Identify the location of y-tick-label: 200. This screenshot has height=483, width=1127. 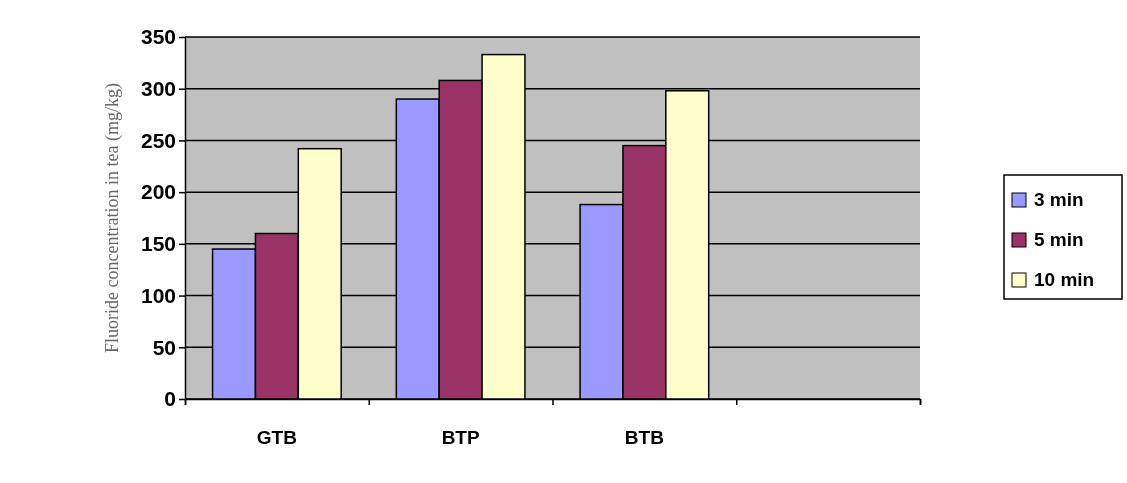
(158, 192).